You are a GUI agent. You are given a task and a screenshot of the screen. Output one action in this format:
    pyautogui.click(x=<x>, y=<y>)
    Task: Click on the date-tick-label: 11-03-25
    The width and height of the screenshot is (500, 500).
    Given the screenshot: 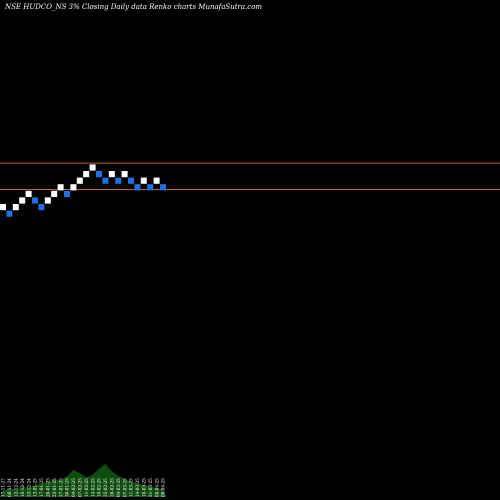 What is the action you would take?
    pyautogui.click(x=131, y=487)
    